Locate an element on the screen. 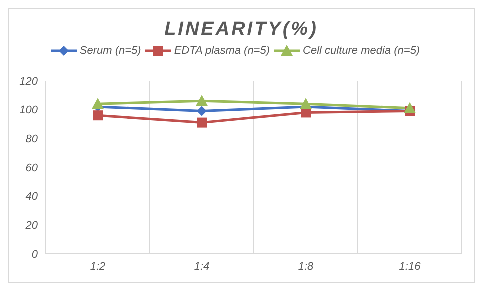 The width and height of the screenshot is (481, 289). x-tick-label: 1:8 is located at coordinates (306, 266).